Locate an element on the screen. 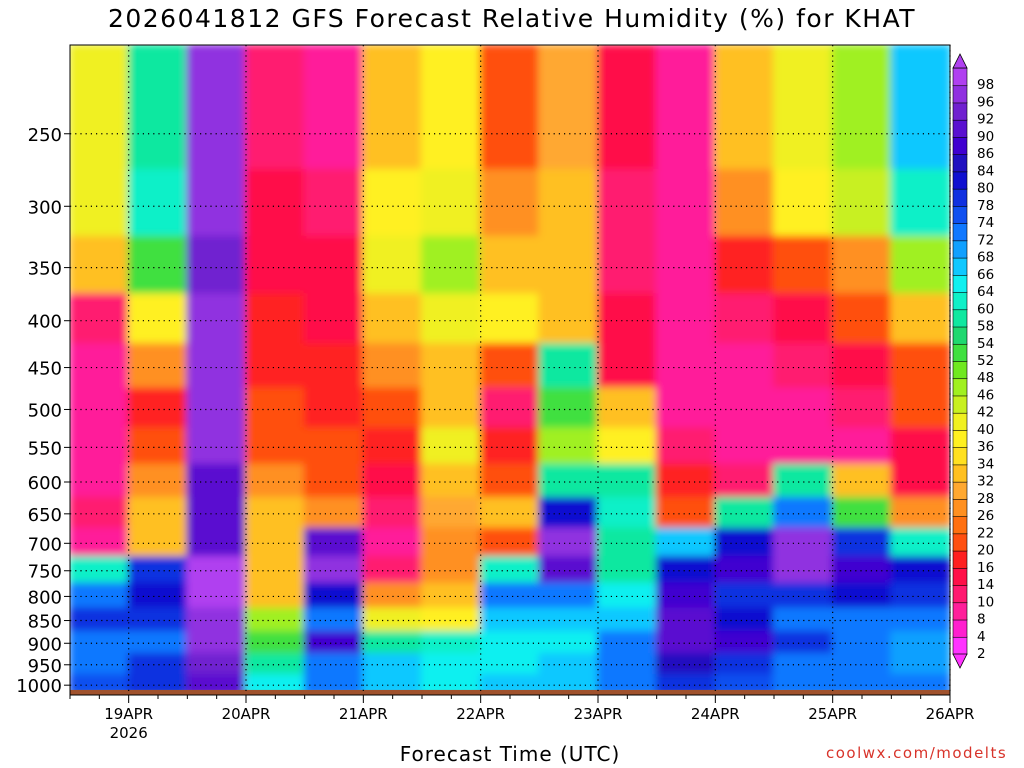 The width and height of the screenshot is (1024, 768). colorbar-label: 60 is located at coordinates (985, 309).